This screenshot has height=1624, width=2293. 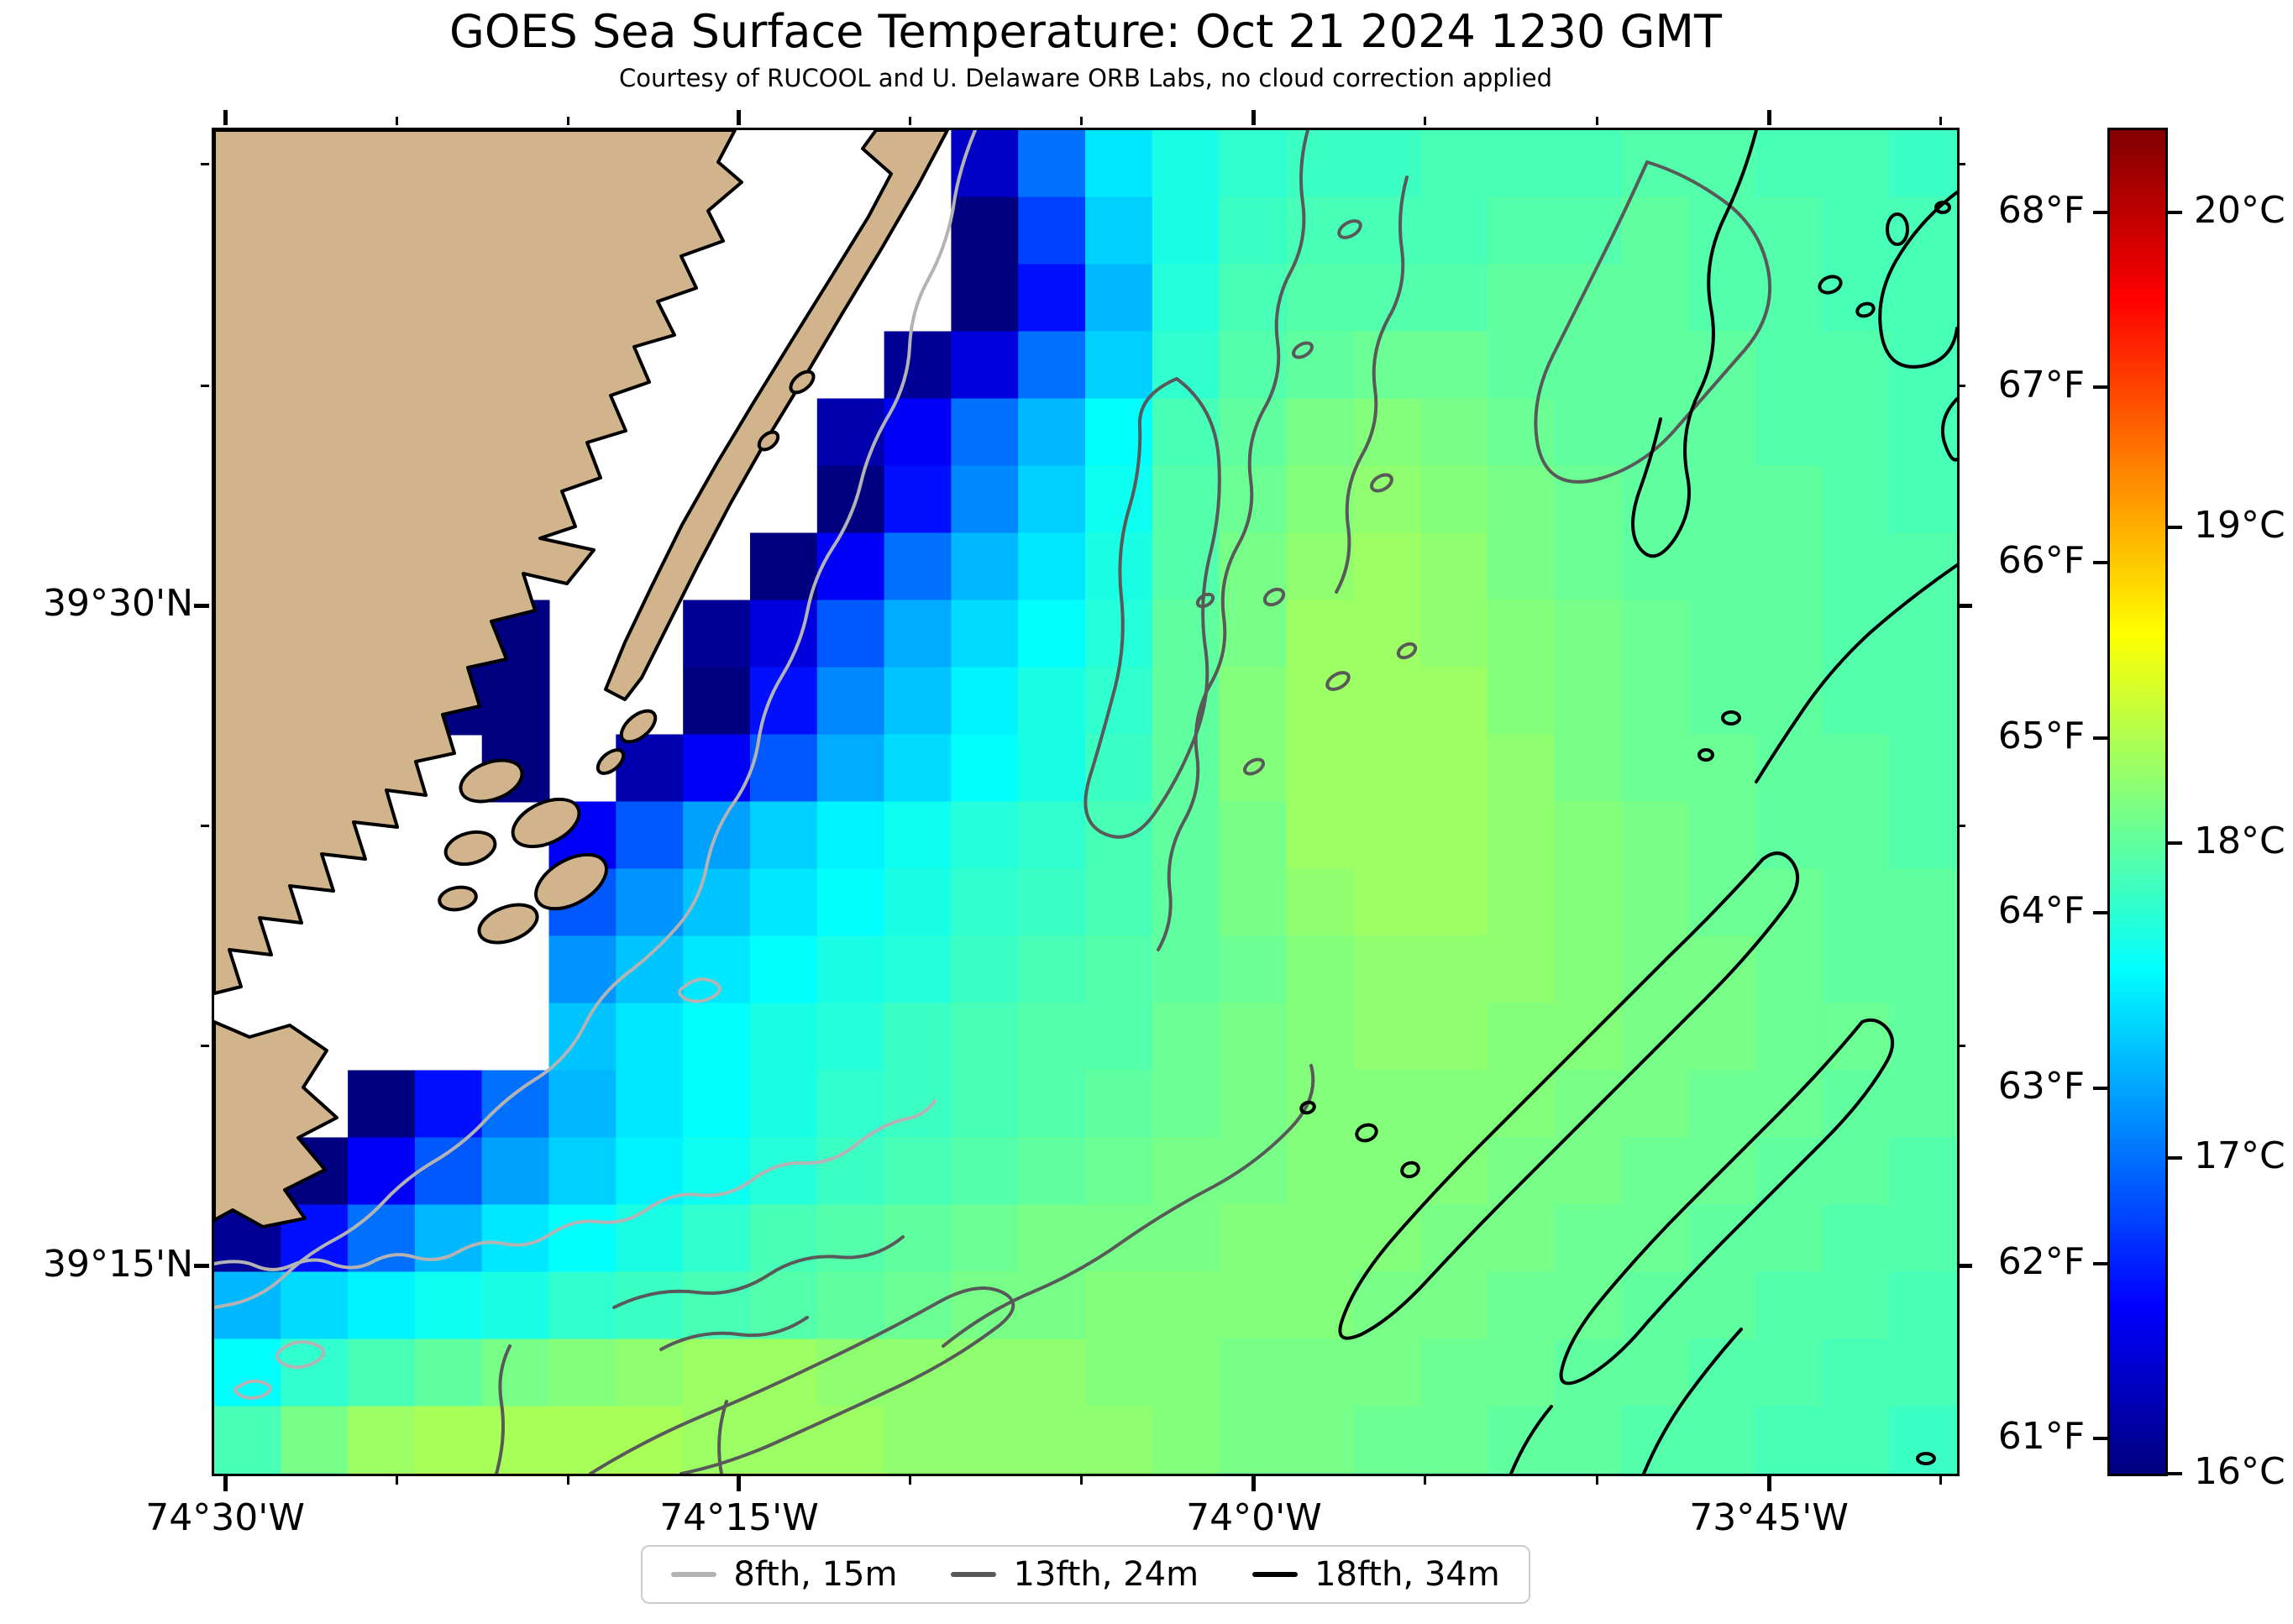 What do you see at coordinates (1407, 1574) in the screenshot?
I see `legend-item-label: 18fth, 34m` at bounding box center [1407, 1574].